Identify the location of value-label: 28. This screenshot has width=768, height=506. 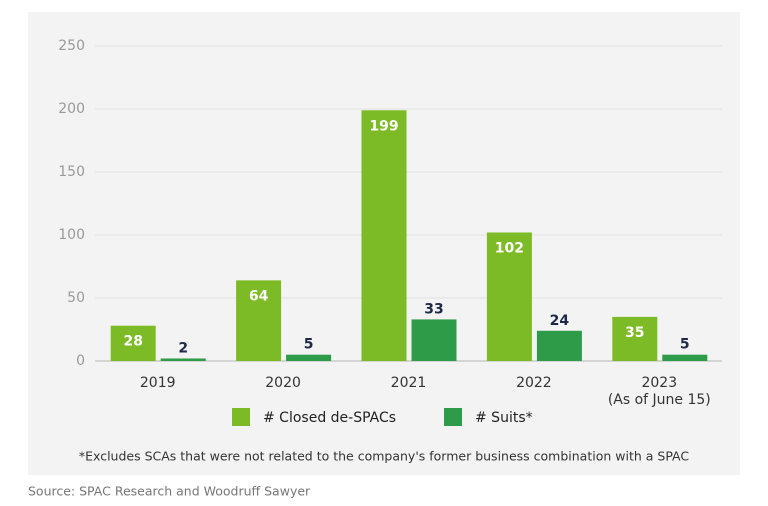
(132, 342).